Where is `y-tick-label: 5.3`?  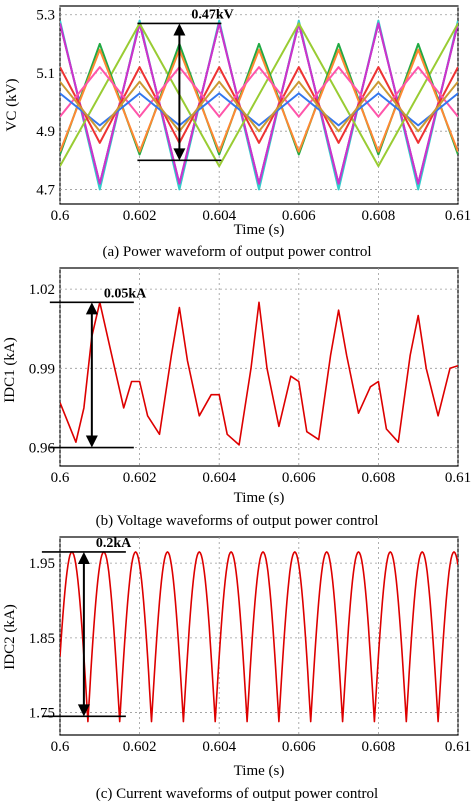 y-tick-label: 5.3 is located at coordinates (45, 16).